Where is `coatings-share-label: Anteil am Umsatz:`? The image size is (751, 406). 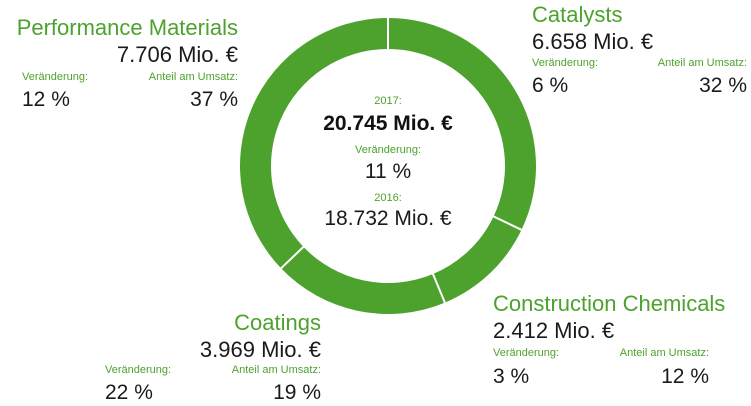 coatings-share-label: Anteil am Umsatz: is located at coordinates (276, 370).